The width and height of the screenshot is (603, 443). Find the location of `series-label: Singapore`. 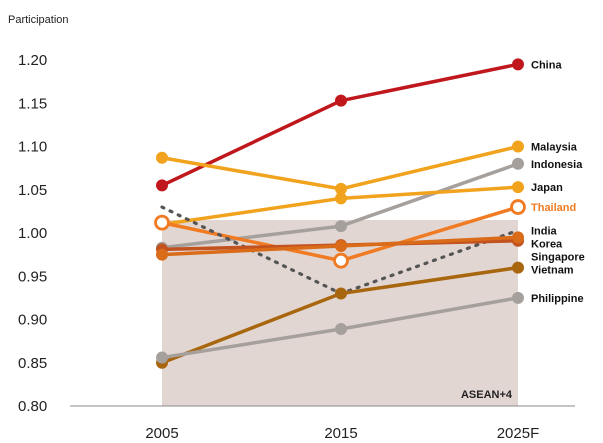

series-label: Singapore is located at coordinates (558, 257).